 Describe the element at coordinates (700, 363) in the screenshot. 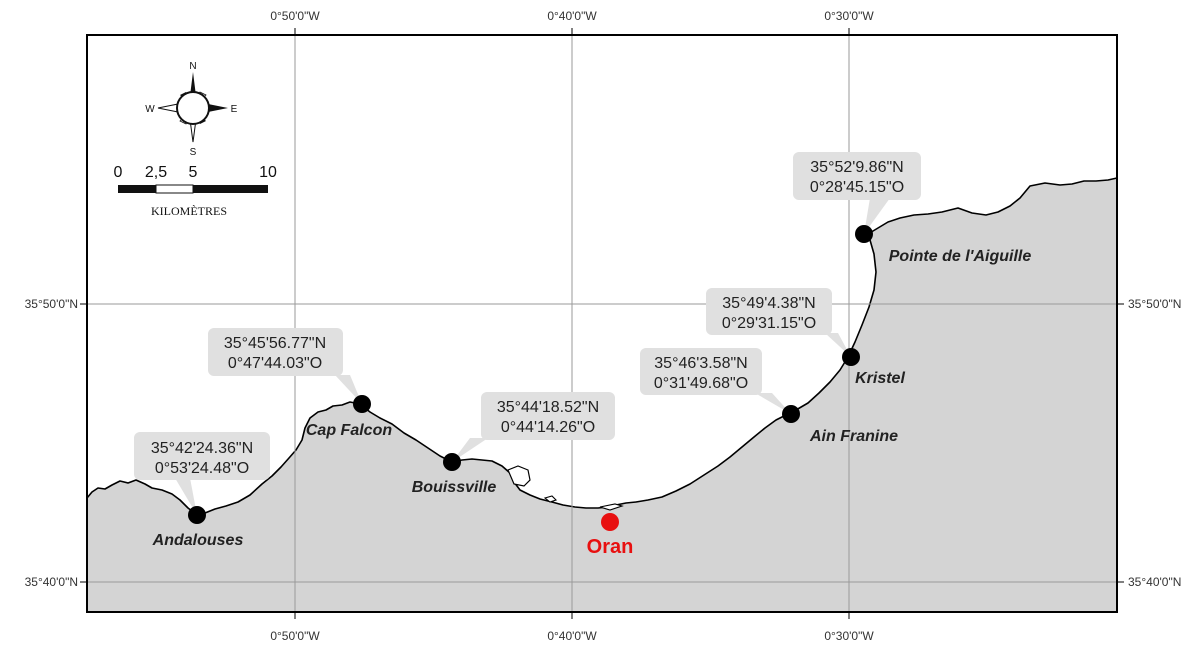

I see `callout-lat: 35°46'3.58"N` at that location.